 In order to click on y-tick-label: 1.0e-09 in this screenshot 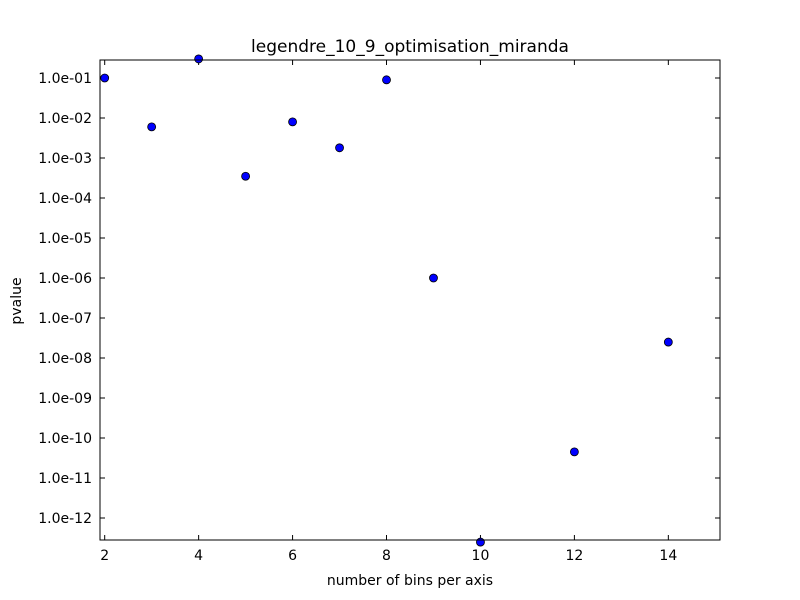, I will do `click(65, 399)`.